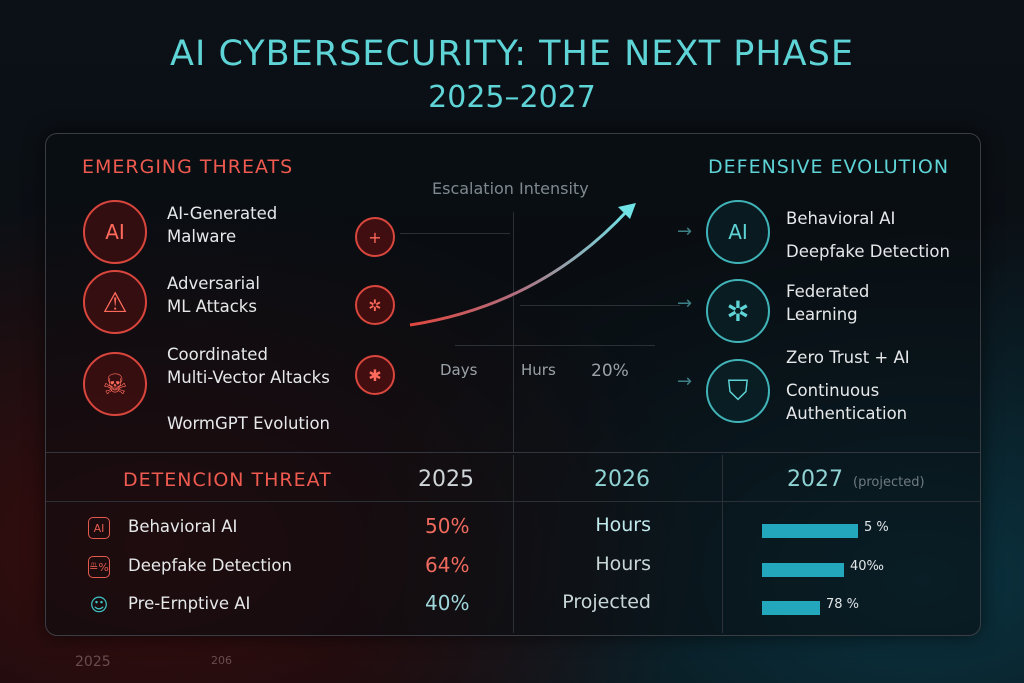 The image size is (1024, 683). What do you see at coordinates (627, 211) in the screenshot?
I see `arrow-head-icon` at bounding box center [627, 211].